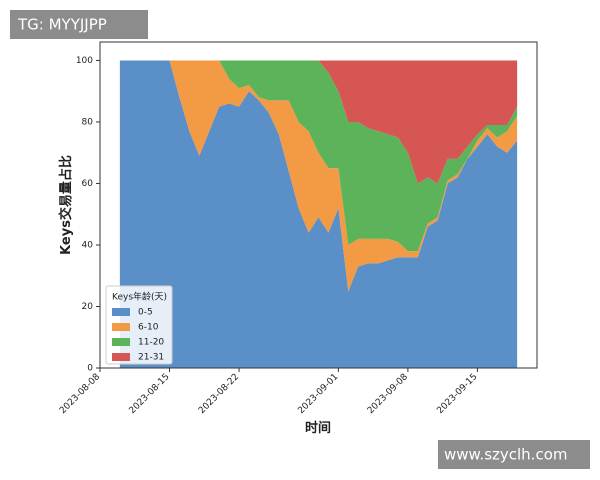  I want to click on y-tick-label: 100, so click(84, 61).